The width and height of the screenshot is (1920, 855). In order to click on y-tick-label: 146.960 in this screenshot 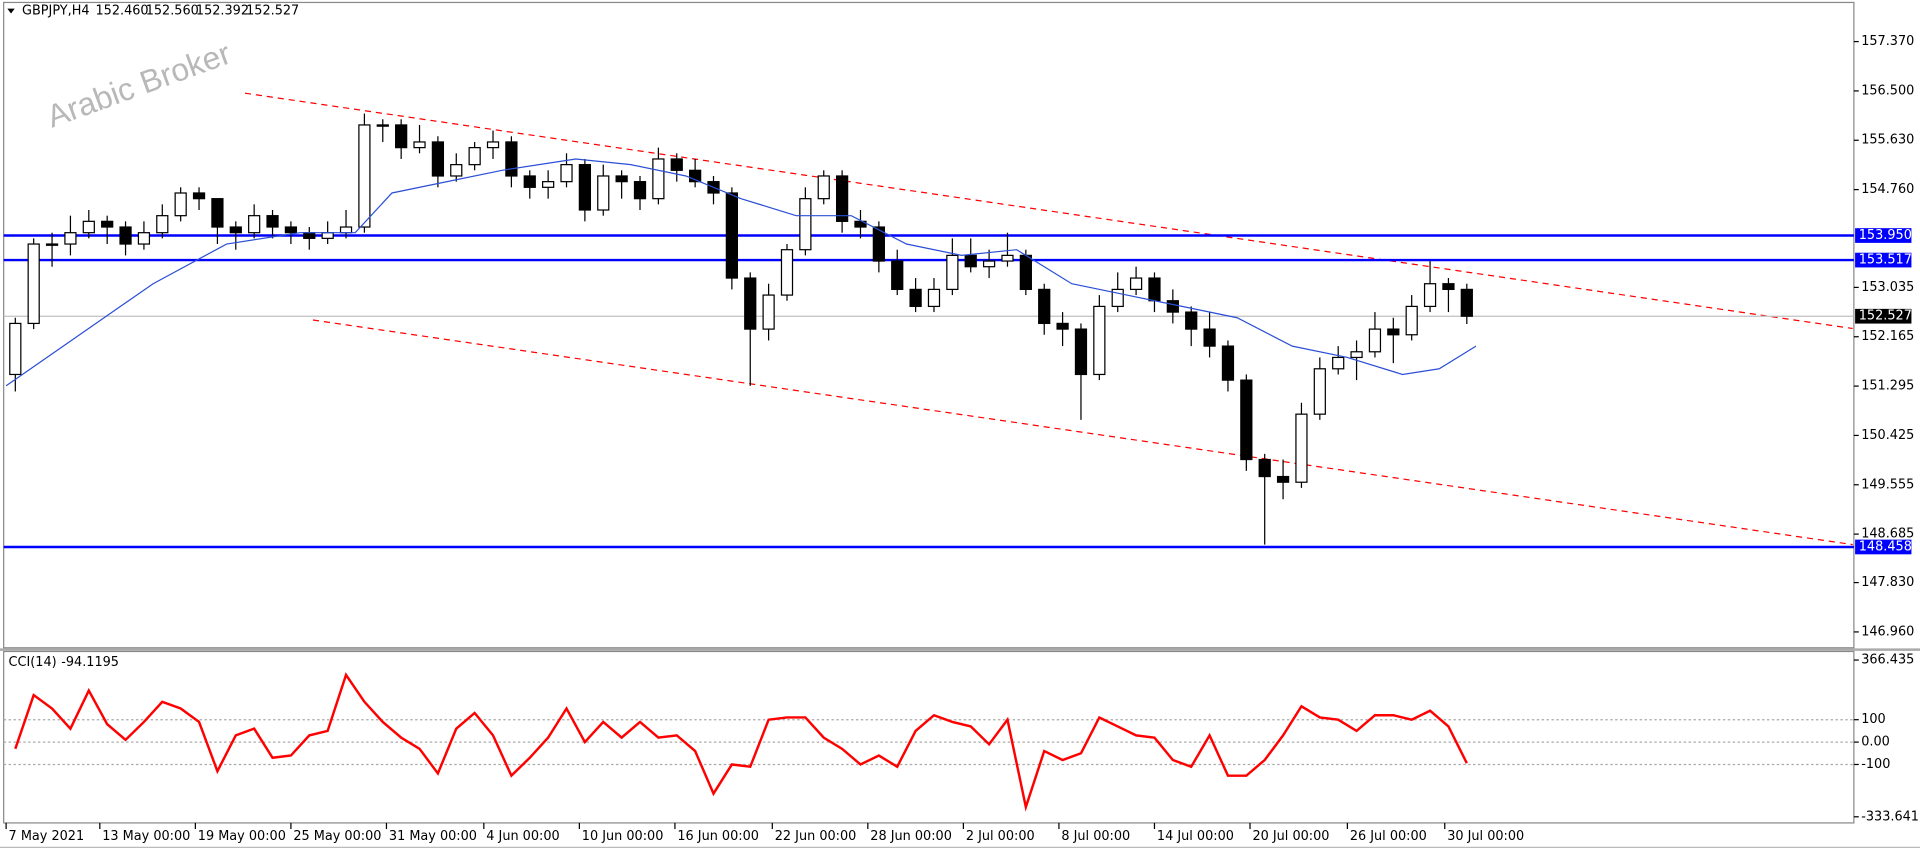, I will do `click(1887, 631)`.